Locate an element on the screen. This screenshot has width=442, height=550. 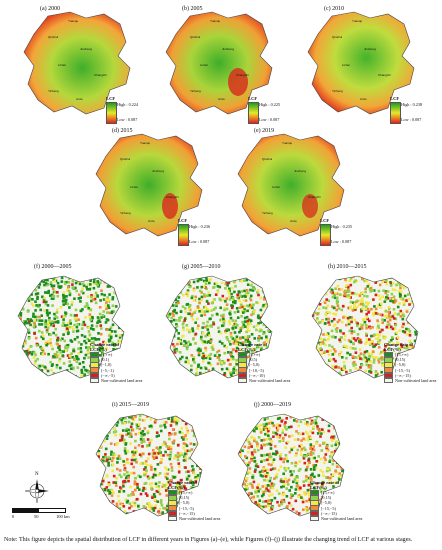
legend-class-1: [0,1) is located at coordinates (116, 359).